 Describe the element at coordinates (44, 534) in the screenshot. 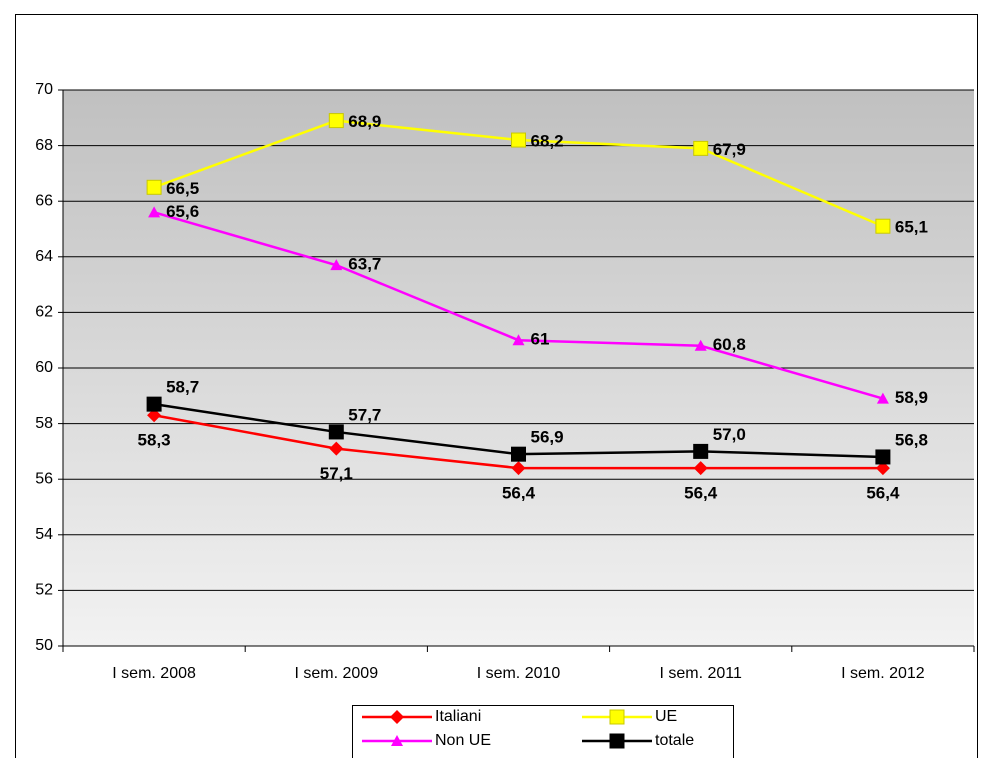

I see `y-tick-label: 54` at that location.